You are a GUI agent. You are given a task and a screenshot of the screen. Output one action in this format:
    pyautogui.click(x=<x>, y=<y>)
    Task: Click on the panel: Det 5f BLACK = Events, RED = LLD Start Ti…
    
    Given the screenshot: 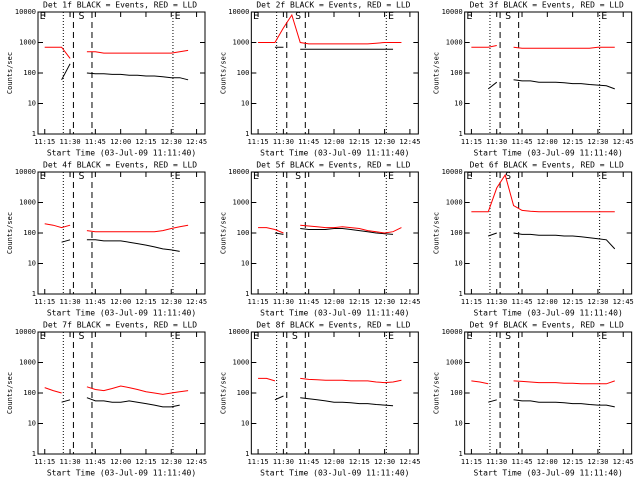 What is the action you would take?
    pyautogui.click(x=319, y=239)
    